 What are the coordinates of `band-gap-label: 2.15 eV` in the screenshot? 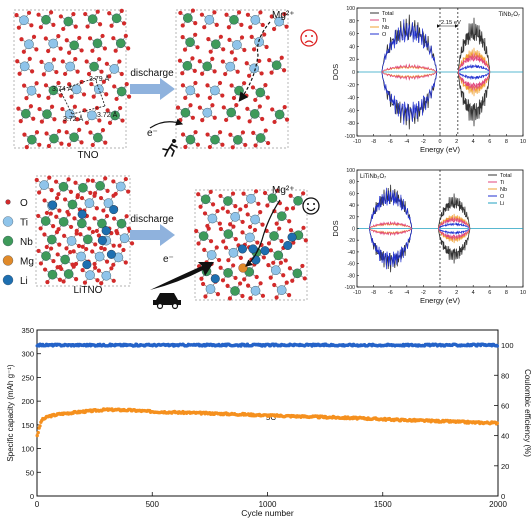 It's located at (451, 23).